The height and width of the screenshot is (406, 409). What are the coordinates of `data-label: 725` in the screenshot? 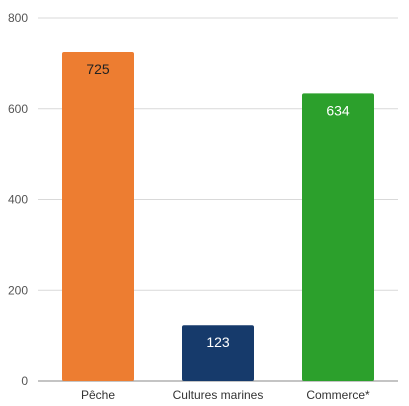 It's located at (98, 69).